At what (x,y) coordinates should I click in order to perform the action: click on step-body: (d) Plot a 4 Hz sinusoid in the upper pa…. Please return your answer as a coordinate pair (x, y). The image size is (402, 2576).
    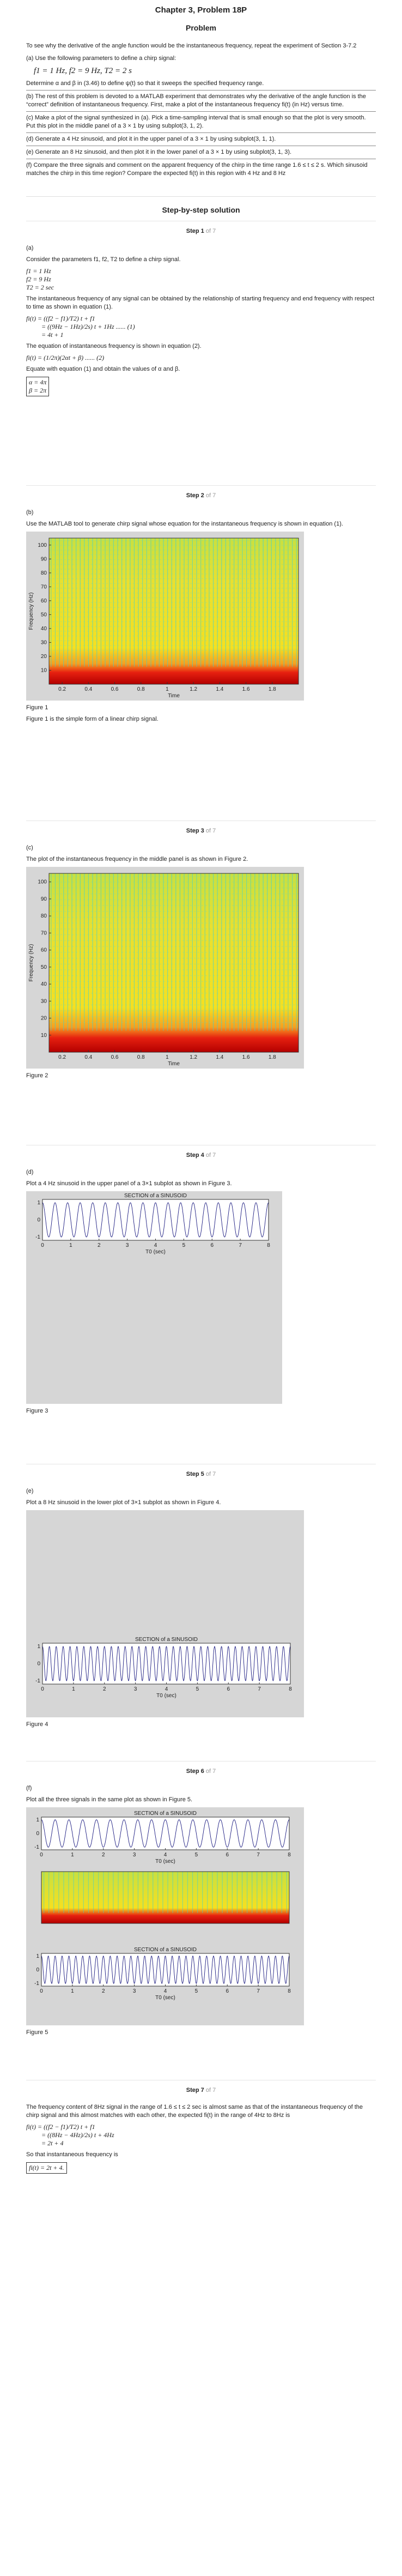
    Looking at the image, I should click on (201, 1292).